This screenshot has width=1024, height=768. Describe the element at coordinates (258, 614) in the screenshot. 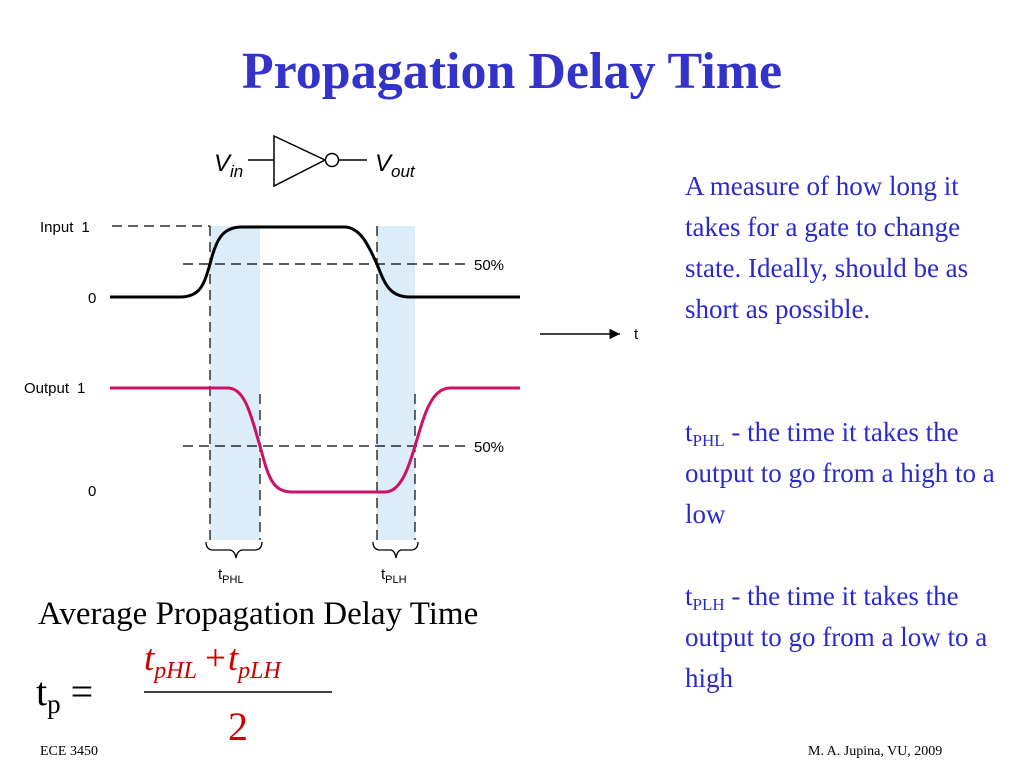

I see `average-delay-heading: Average Propagation Delay Time` at that location.